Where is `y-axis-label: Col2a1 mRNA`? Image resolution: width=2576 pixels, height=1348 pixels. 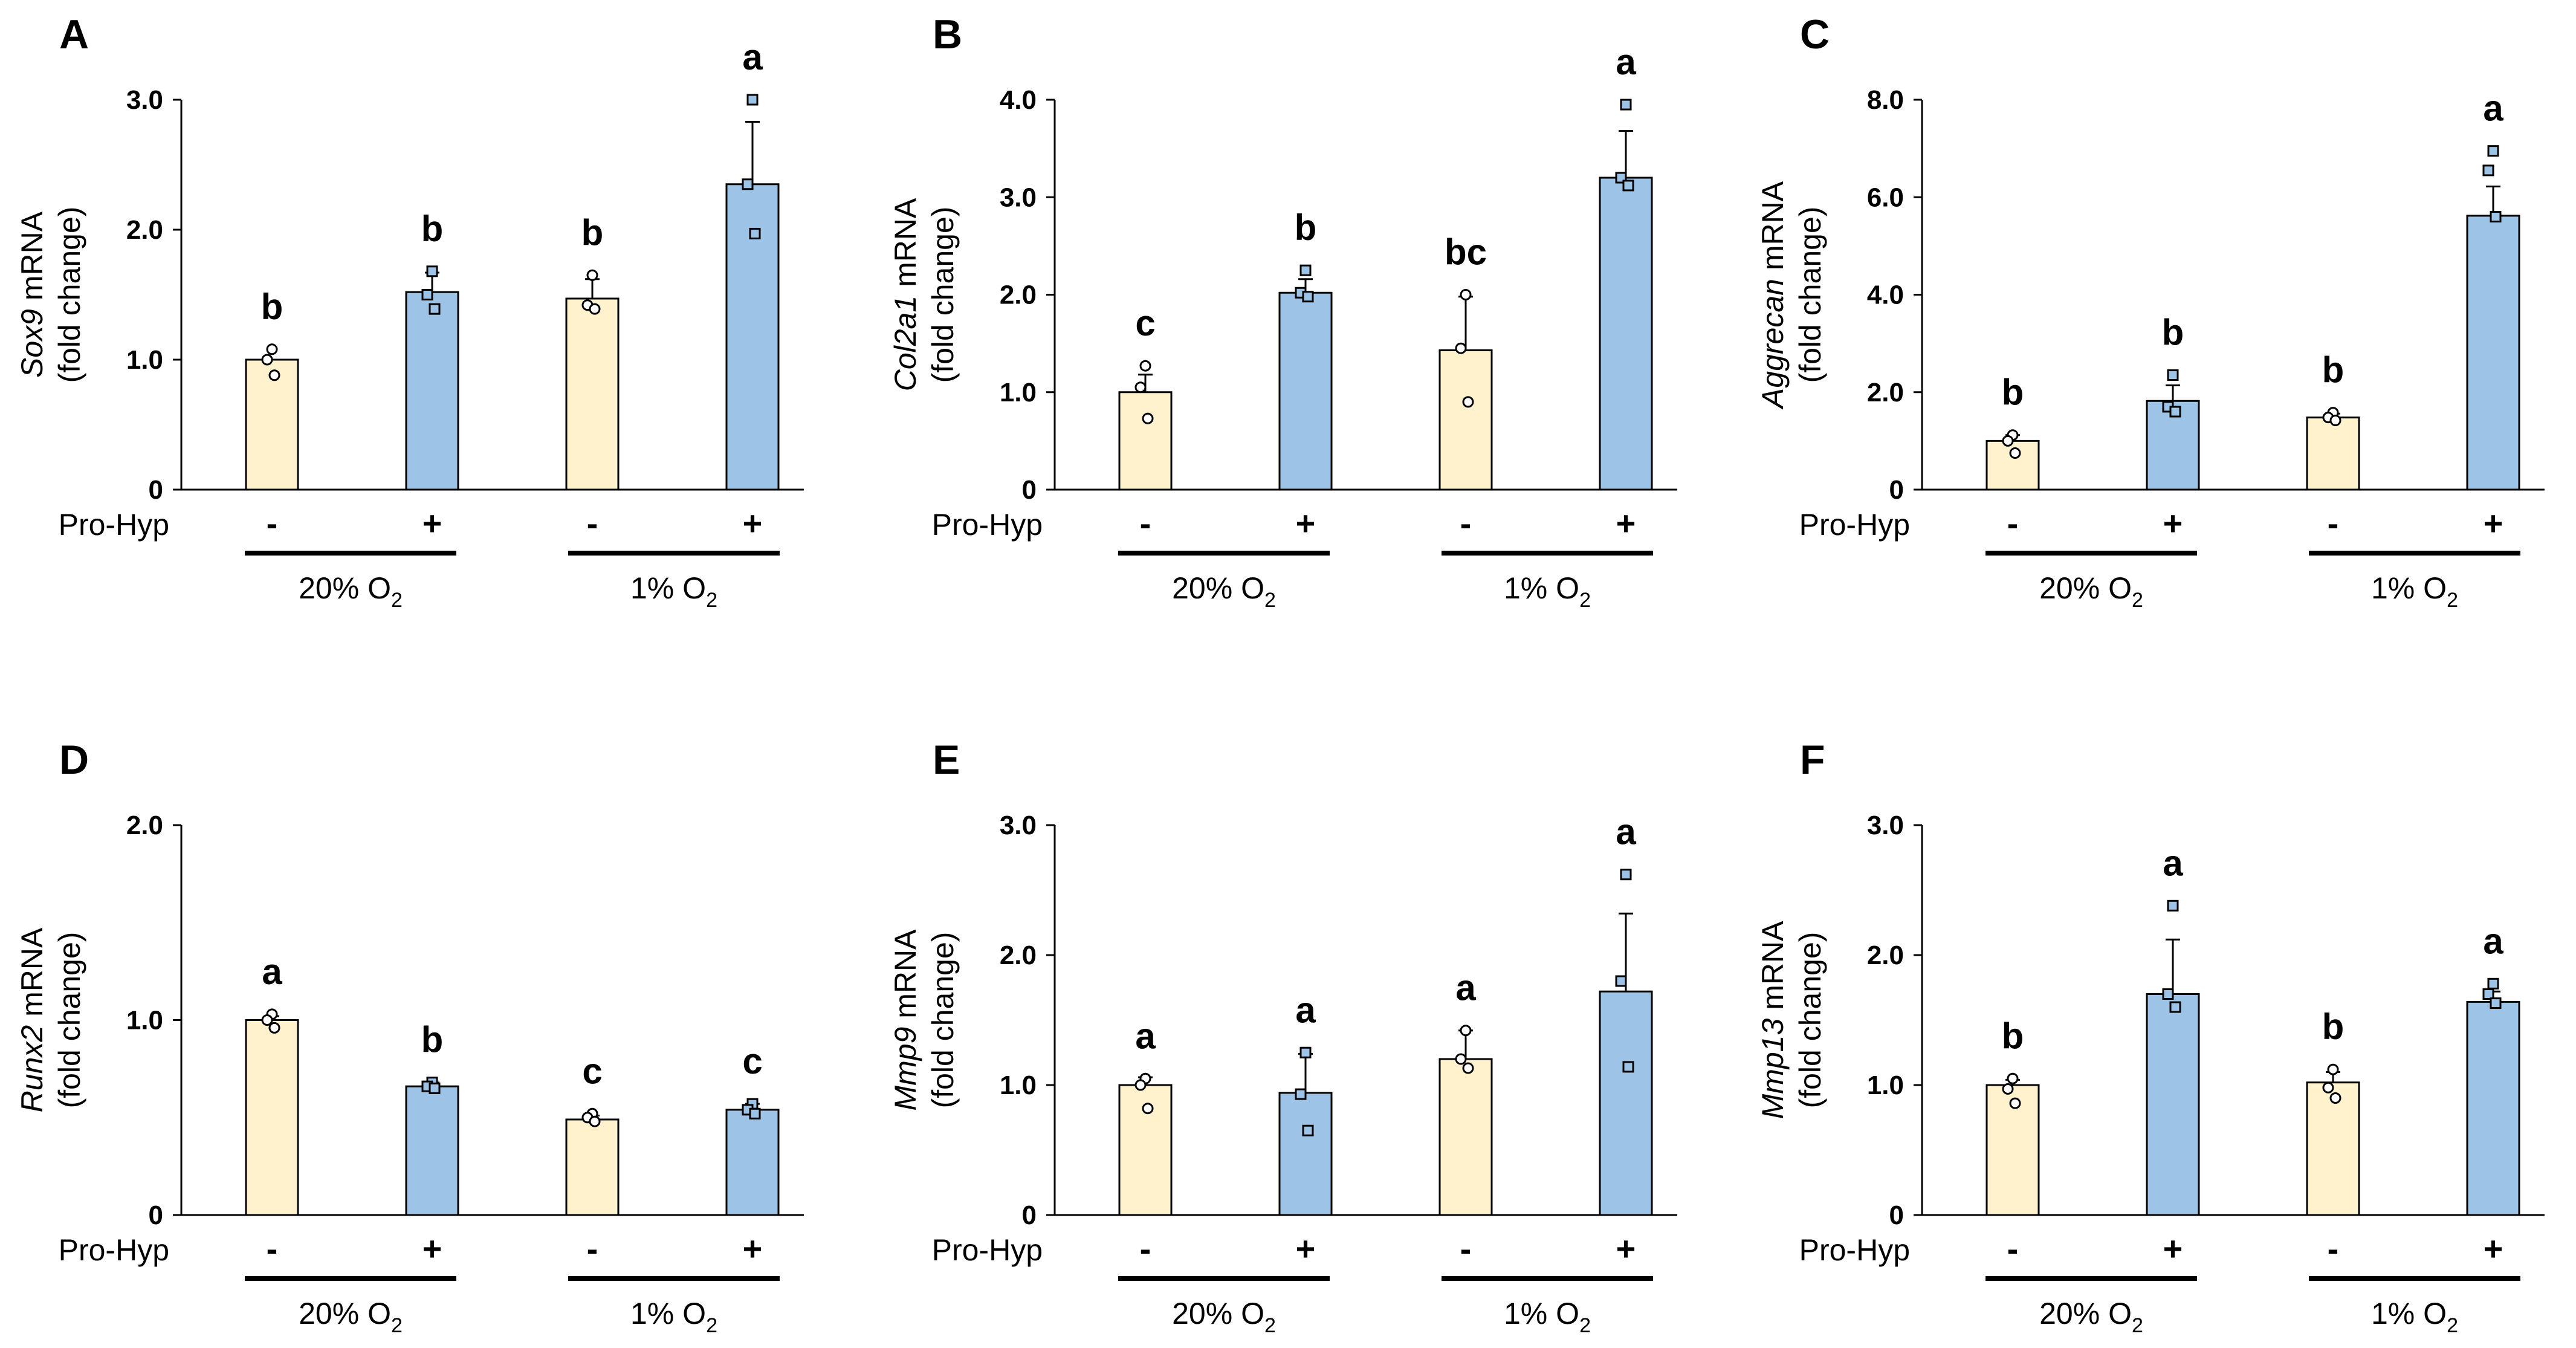
y-axis-label: Col2a1 mRNA is located at coordinates (905, 294).